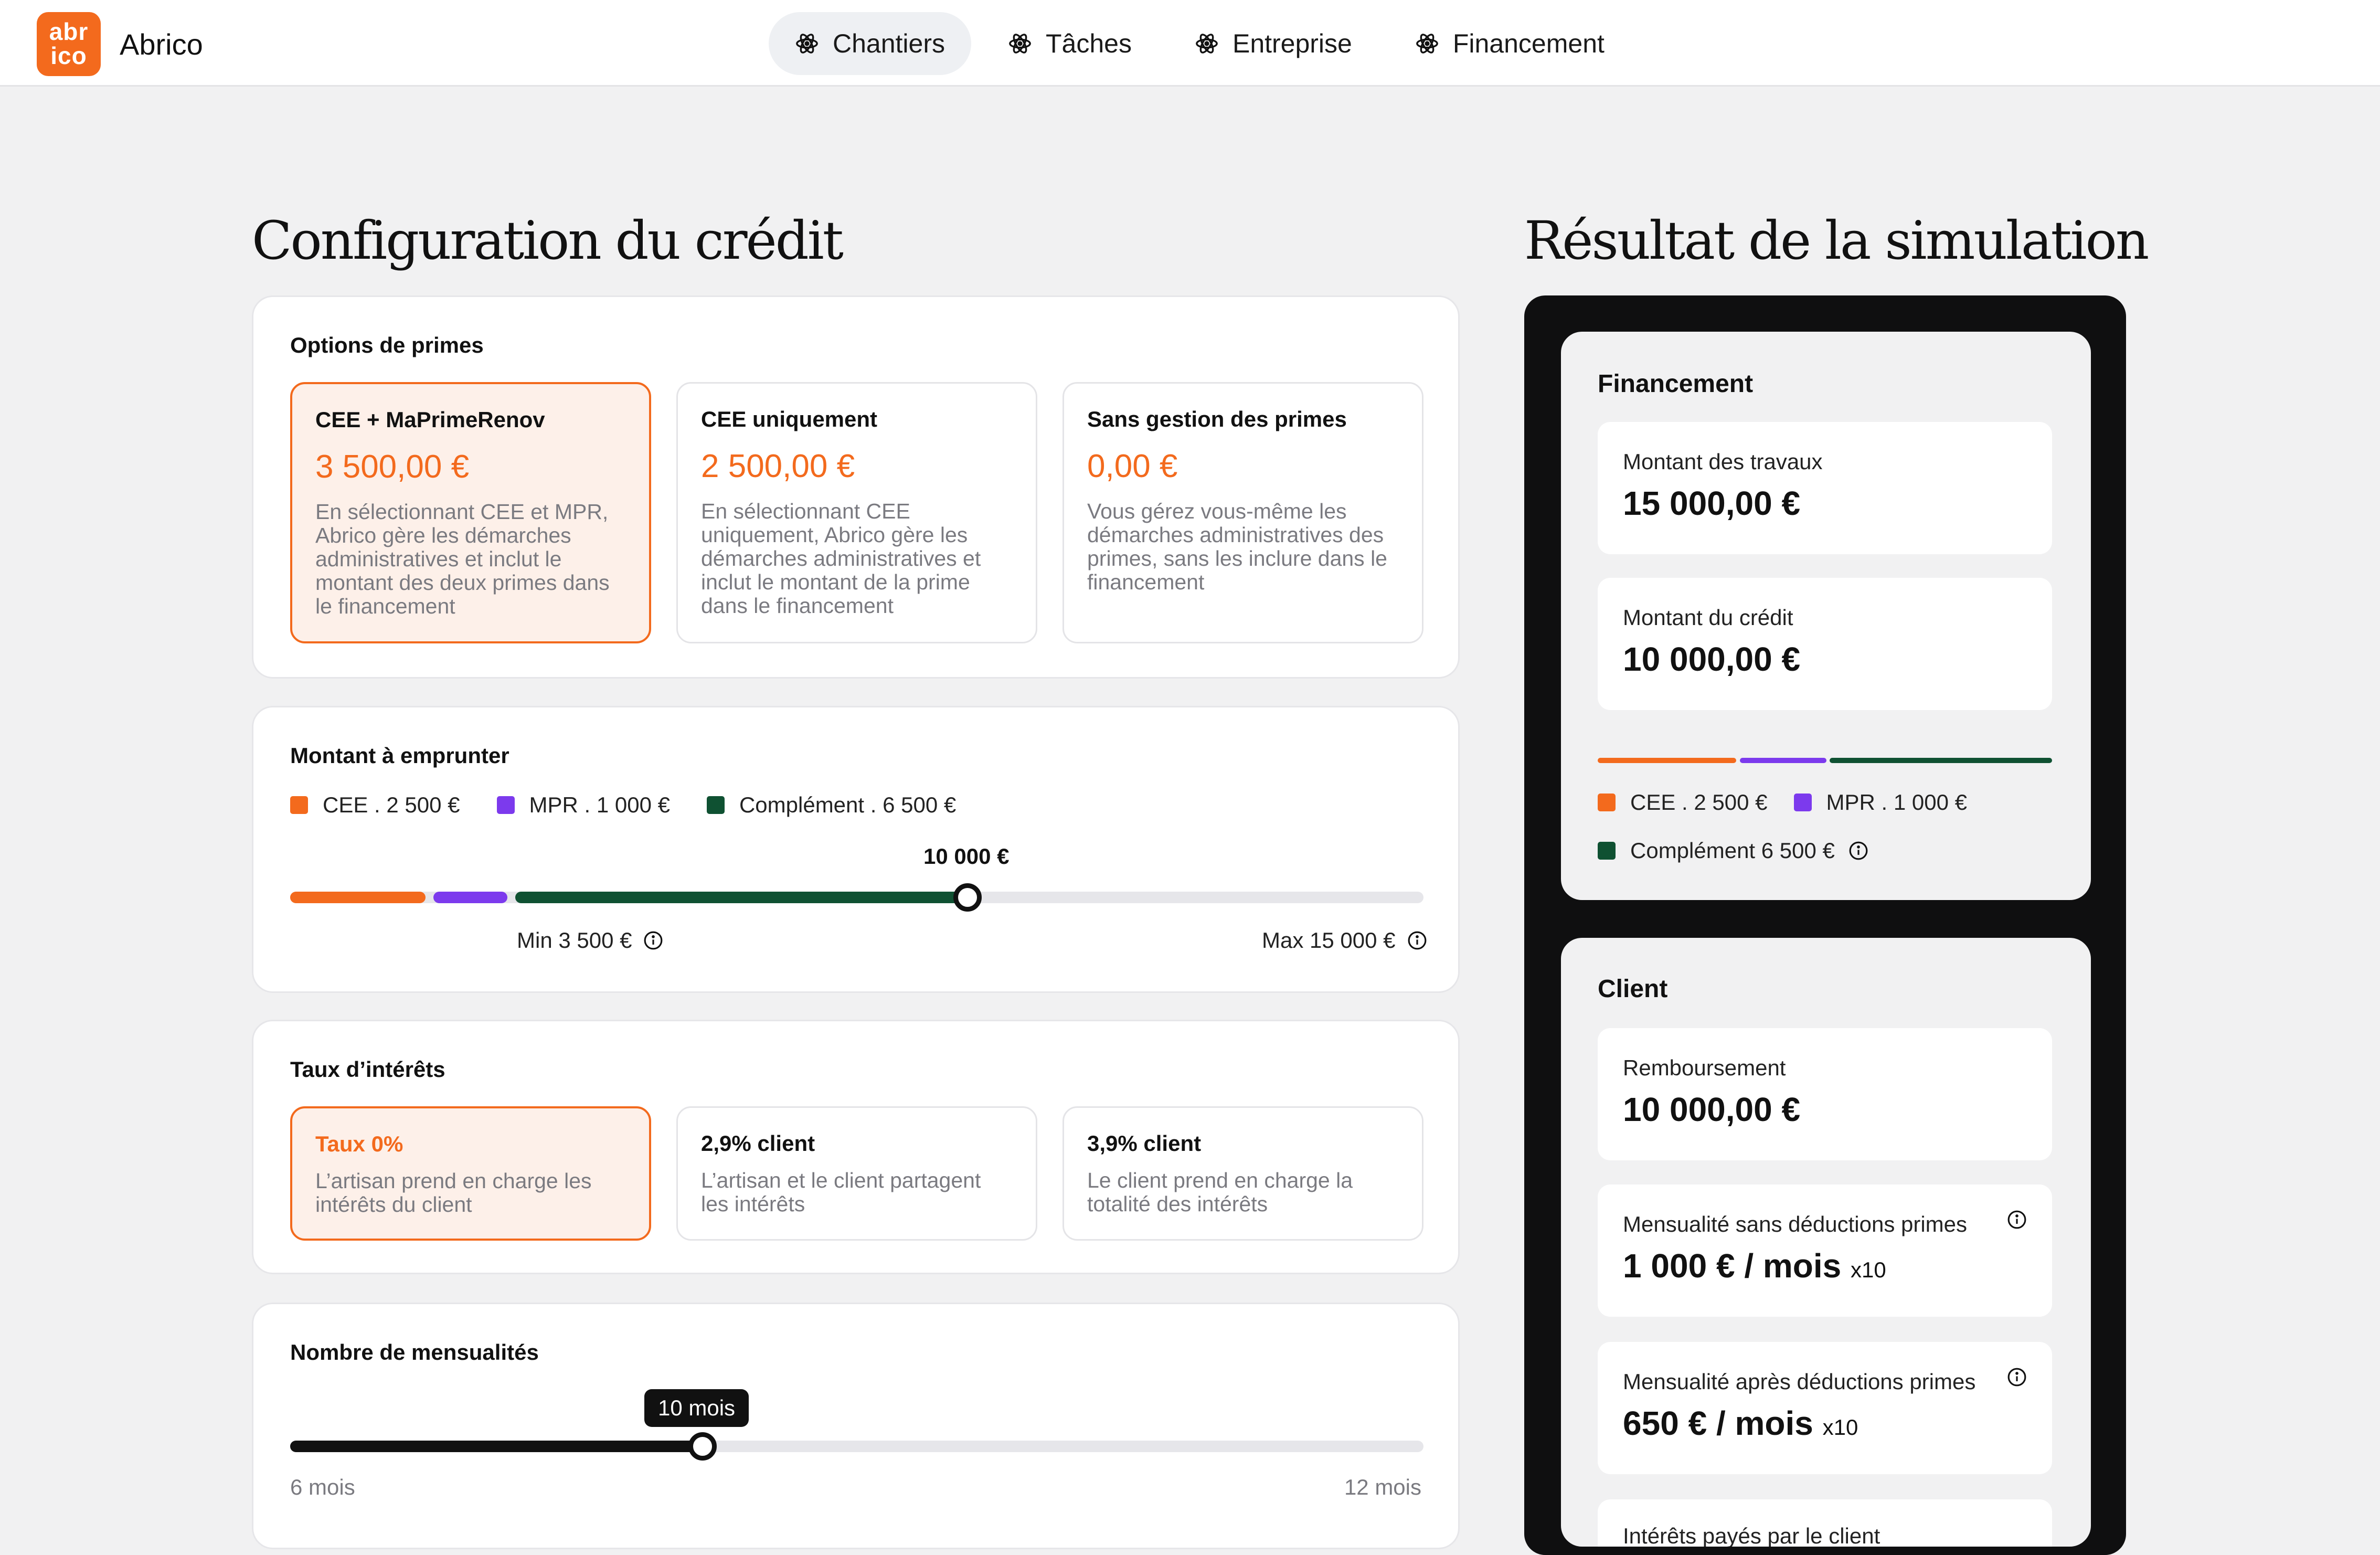  Describe the element at coordinates (1144, 1143) in the screenshot. I see `option-title: 3,9% client` at that location.